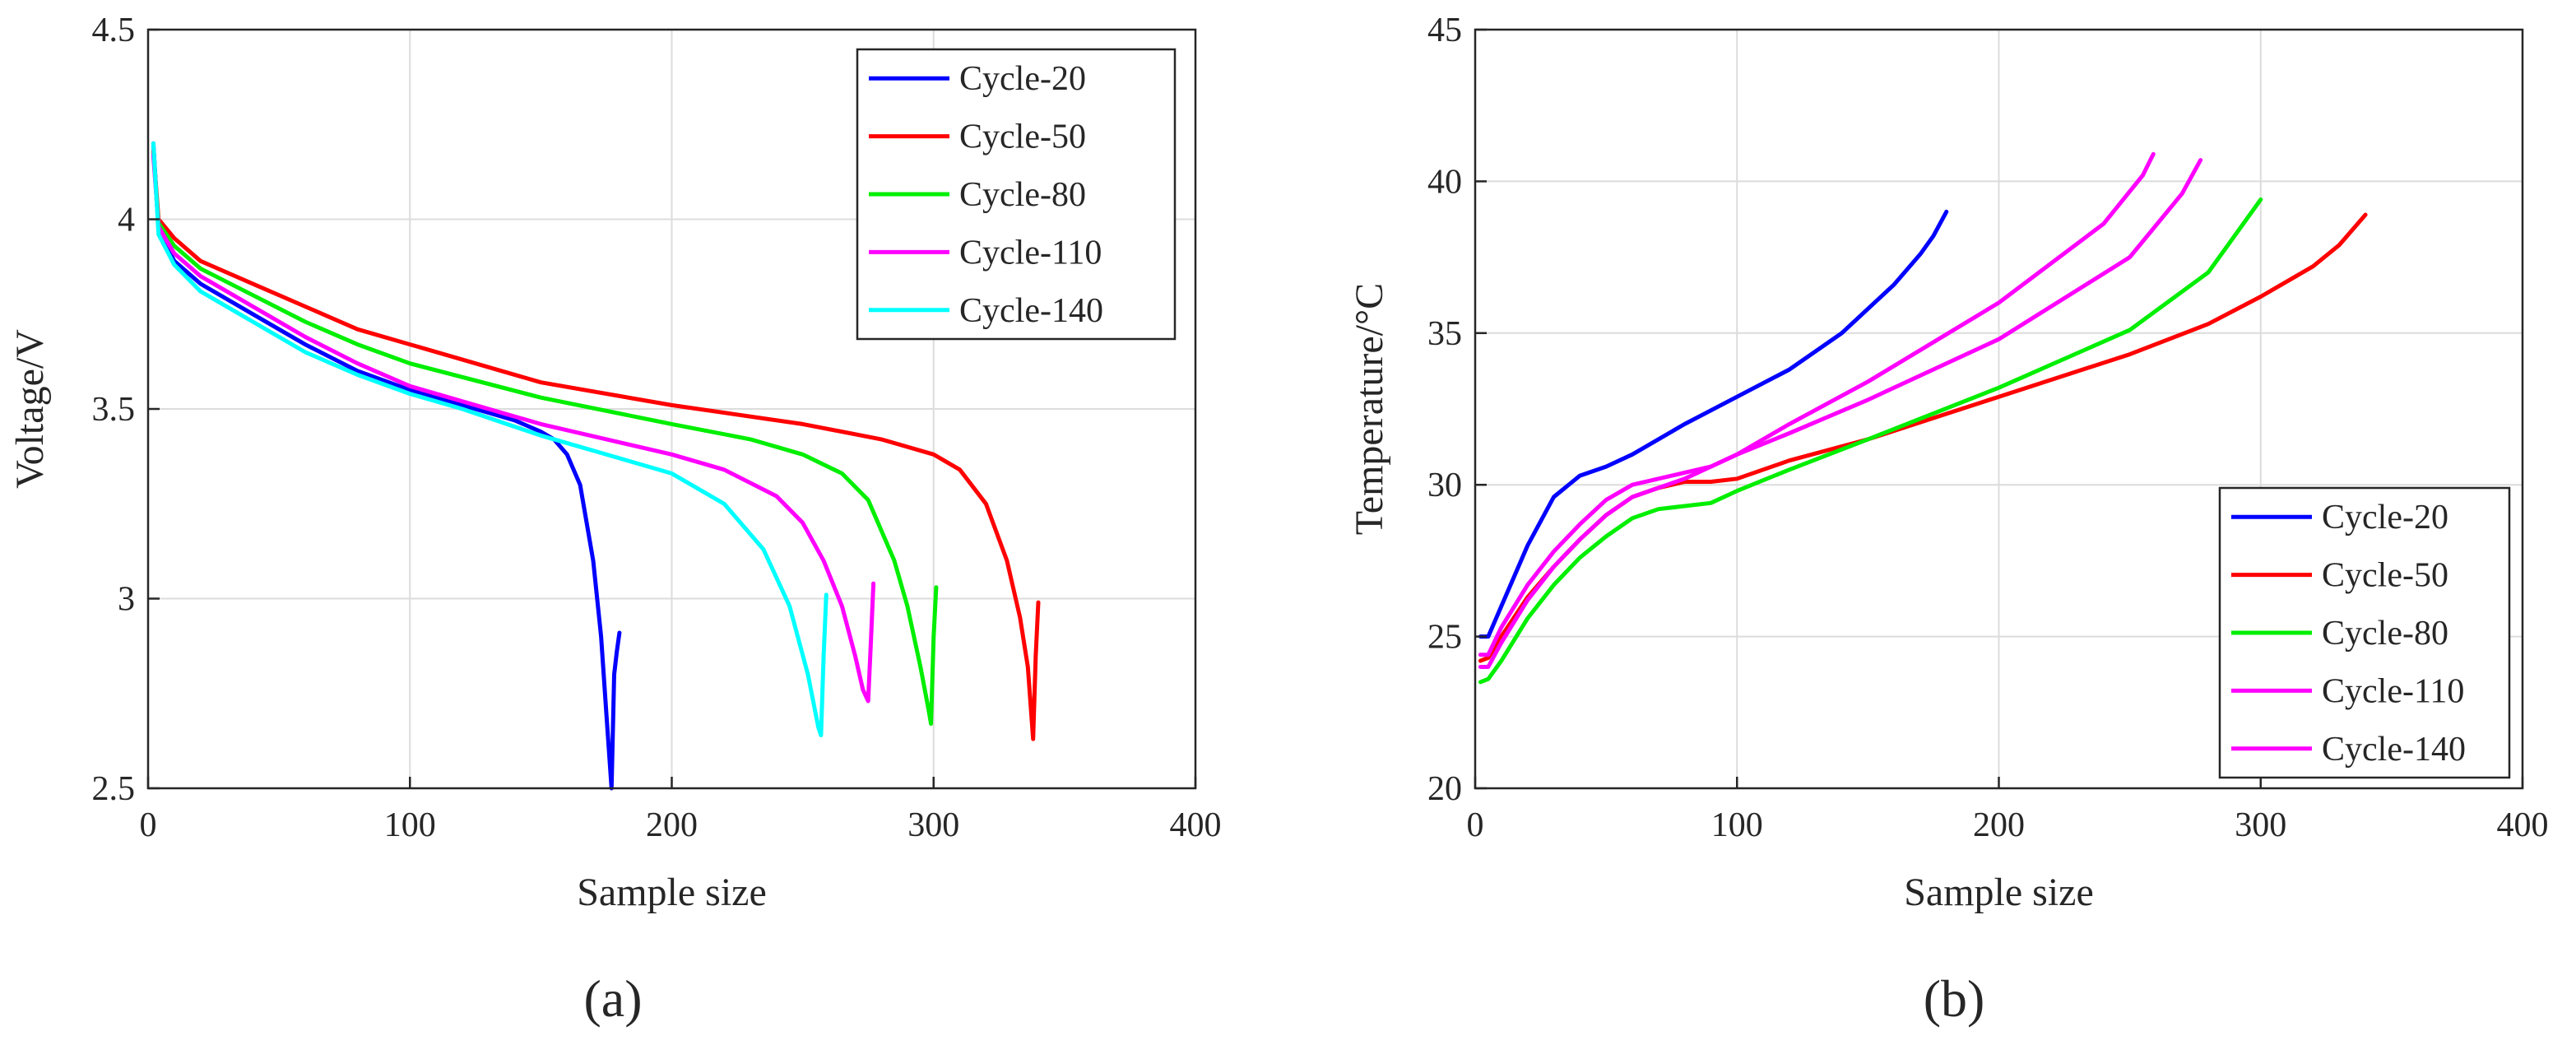 This screenshot has height=1045, width=2576. Describe the element at coordinates (30, 409) in the screenshot. I see `chart-a-ylabel: Voltage/V` at that location.